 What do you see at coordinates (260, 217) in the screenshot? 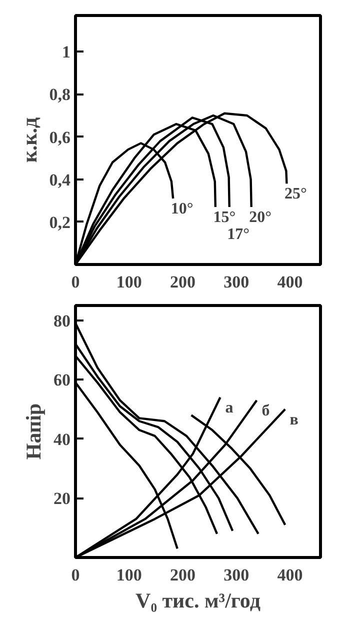
I see `series-label: 20°` at bounding box center [260, 217].